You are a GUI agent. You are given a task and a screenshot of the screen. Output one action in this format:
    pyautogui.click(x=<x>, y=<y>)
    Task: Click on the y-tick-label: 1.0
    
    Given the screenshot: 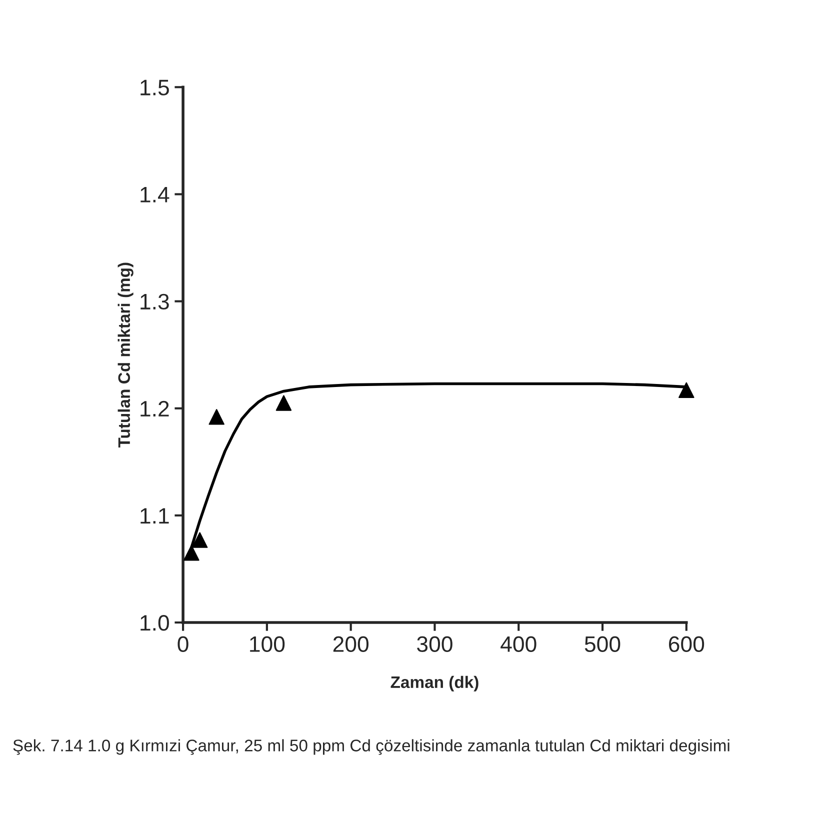 What is the action you would take?
    pyautogui.click(x=154, y=623)
    